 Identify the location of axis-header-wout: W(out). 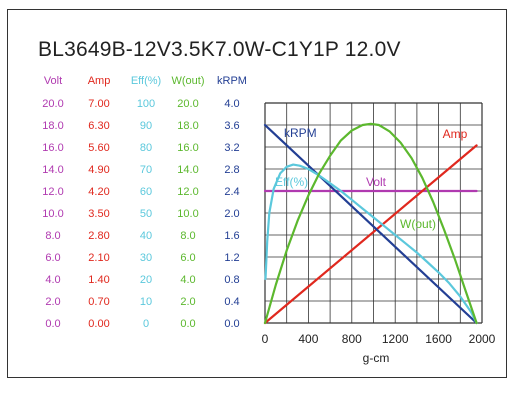
(188, 81).